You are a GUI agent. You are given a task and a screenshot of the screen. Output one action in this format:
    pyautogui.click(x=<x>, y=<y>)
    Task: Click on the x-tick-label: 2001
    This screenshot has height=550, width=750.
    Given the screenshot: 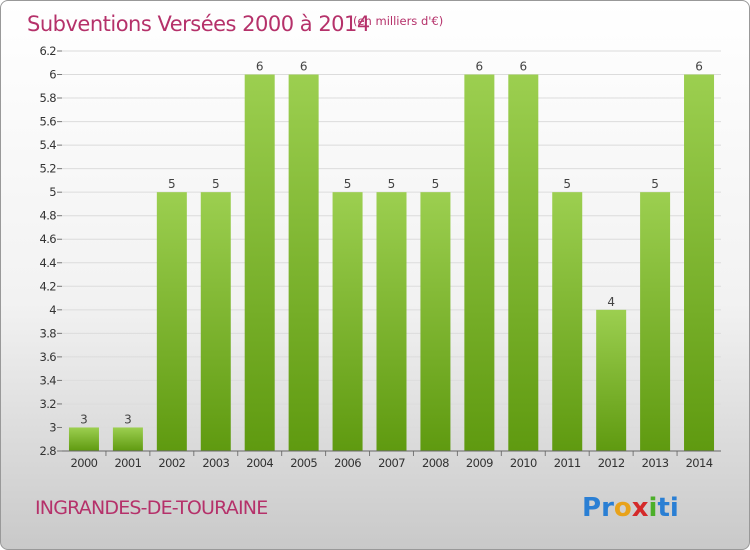 What is the action you would take?
    pyautogui.click(x=127, y=463)
    